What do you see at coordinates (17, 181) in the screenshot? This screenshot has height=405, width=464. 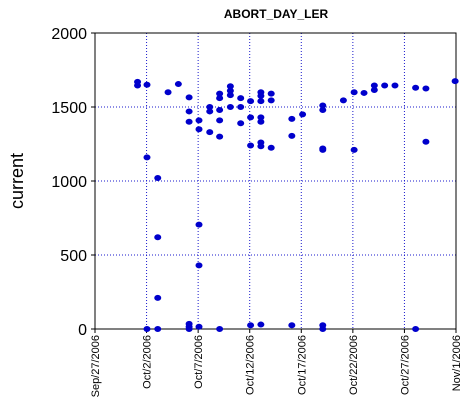 I see `y-axis-label: current` at bounding box center [17, 181].